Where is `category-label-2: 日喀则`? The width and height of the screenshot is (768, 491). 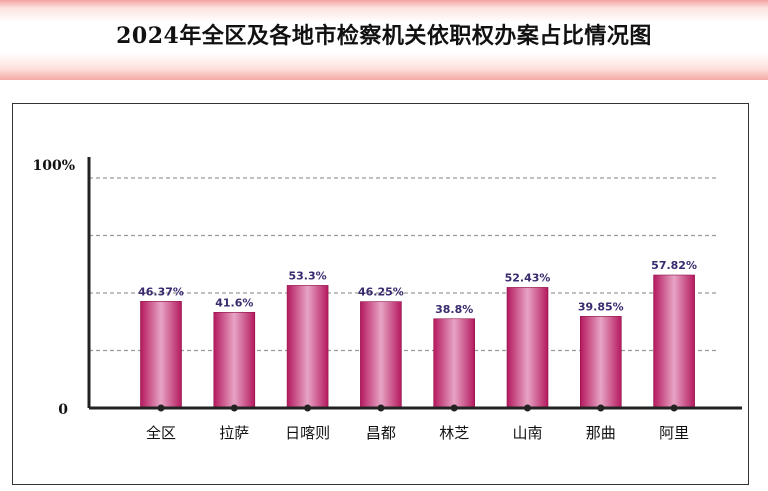
category-label-2: 日喀则 is located at coordinates (307, 433).